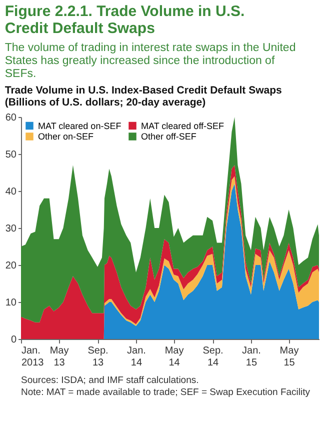 Image resolution: width=336 pixels, height=433 pixels. Describe the element at coordinates (143, 90) in the screenshot. I see `text: Trade Volume in U.S. Index-Based Credit Default Swaps` at that location.